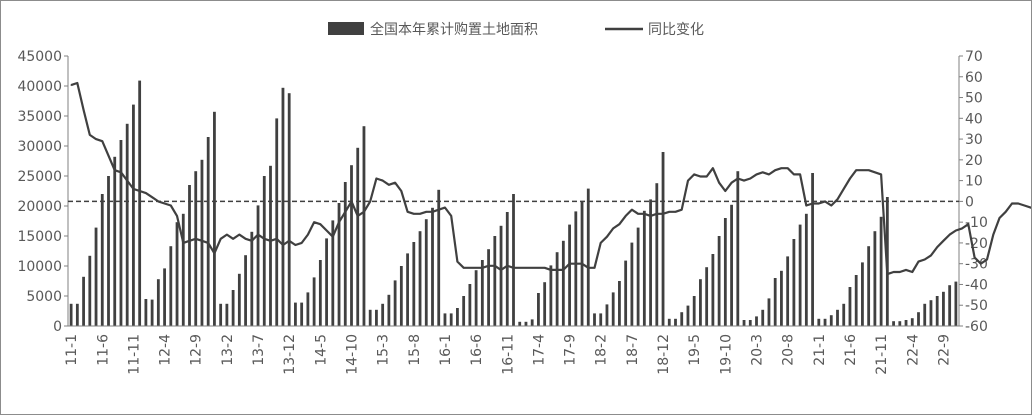  I want to click on x-tick-label: 18-2, so click(602, 350).